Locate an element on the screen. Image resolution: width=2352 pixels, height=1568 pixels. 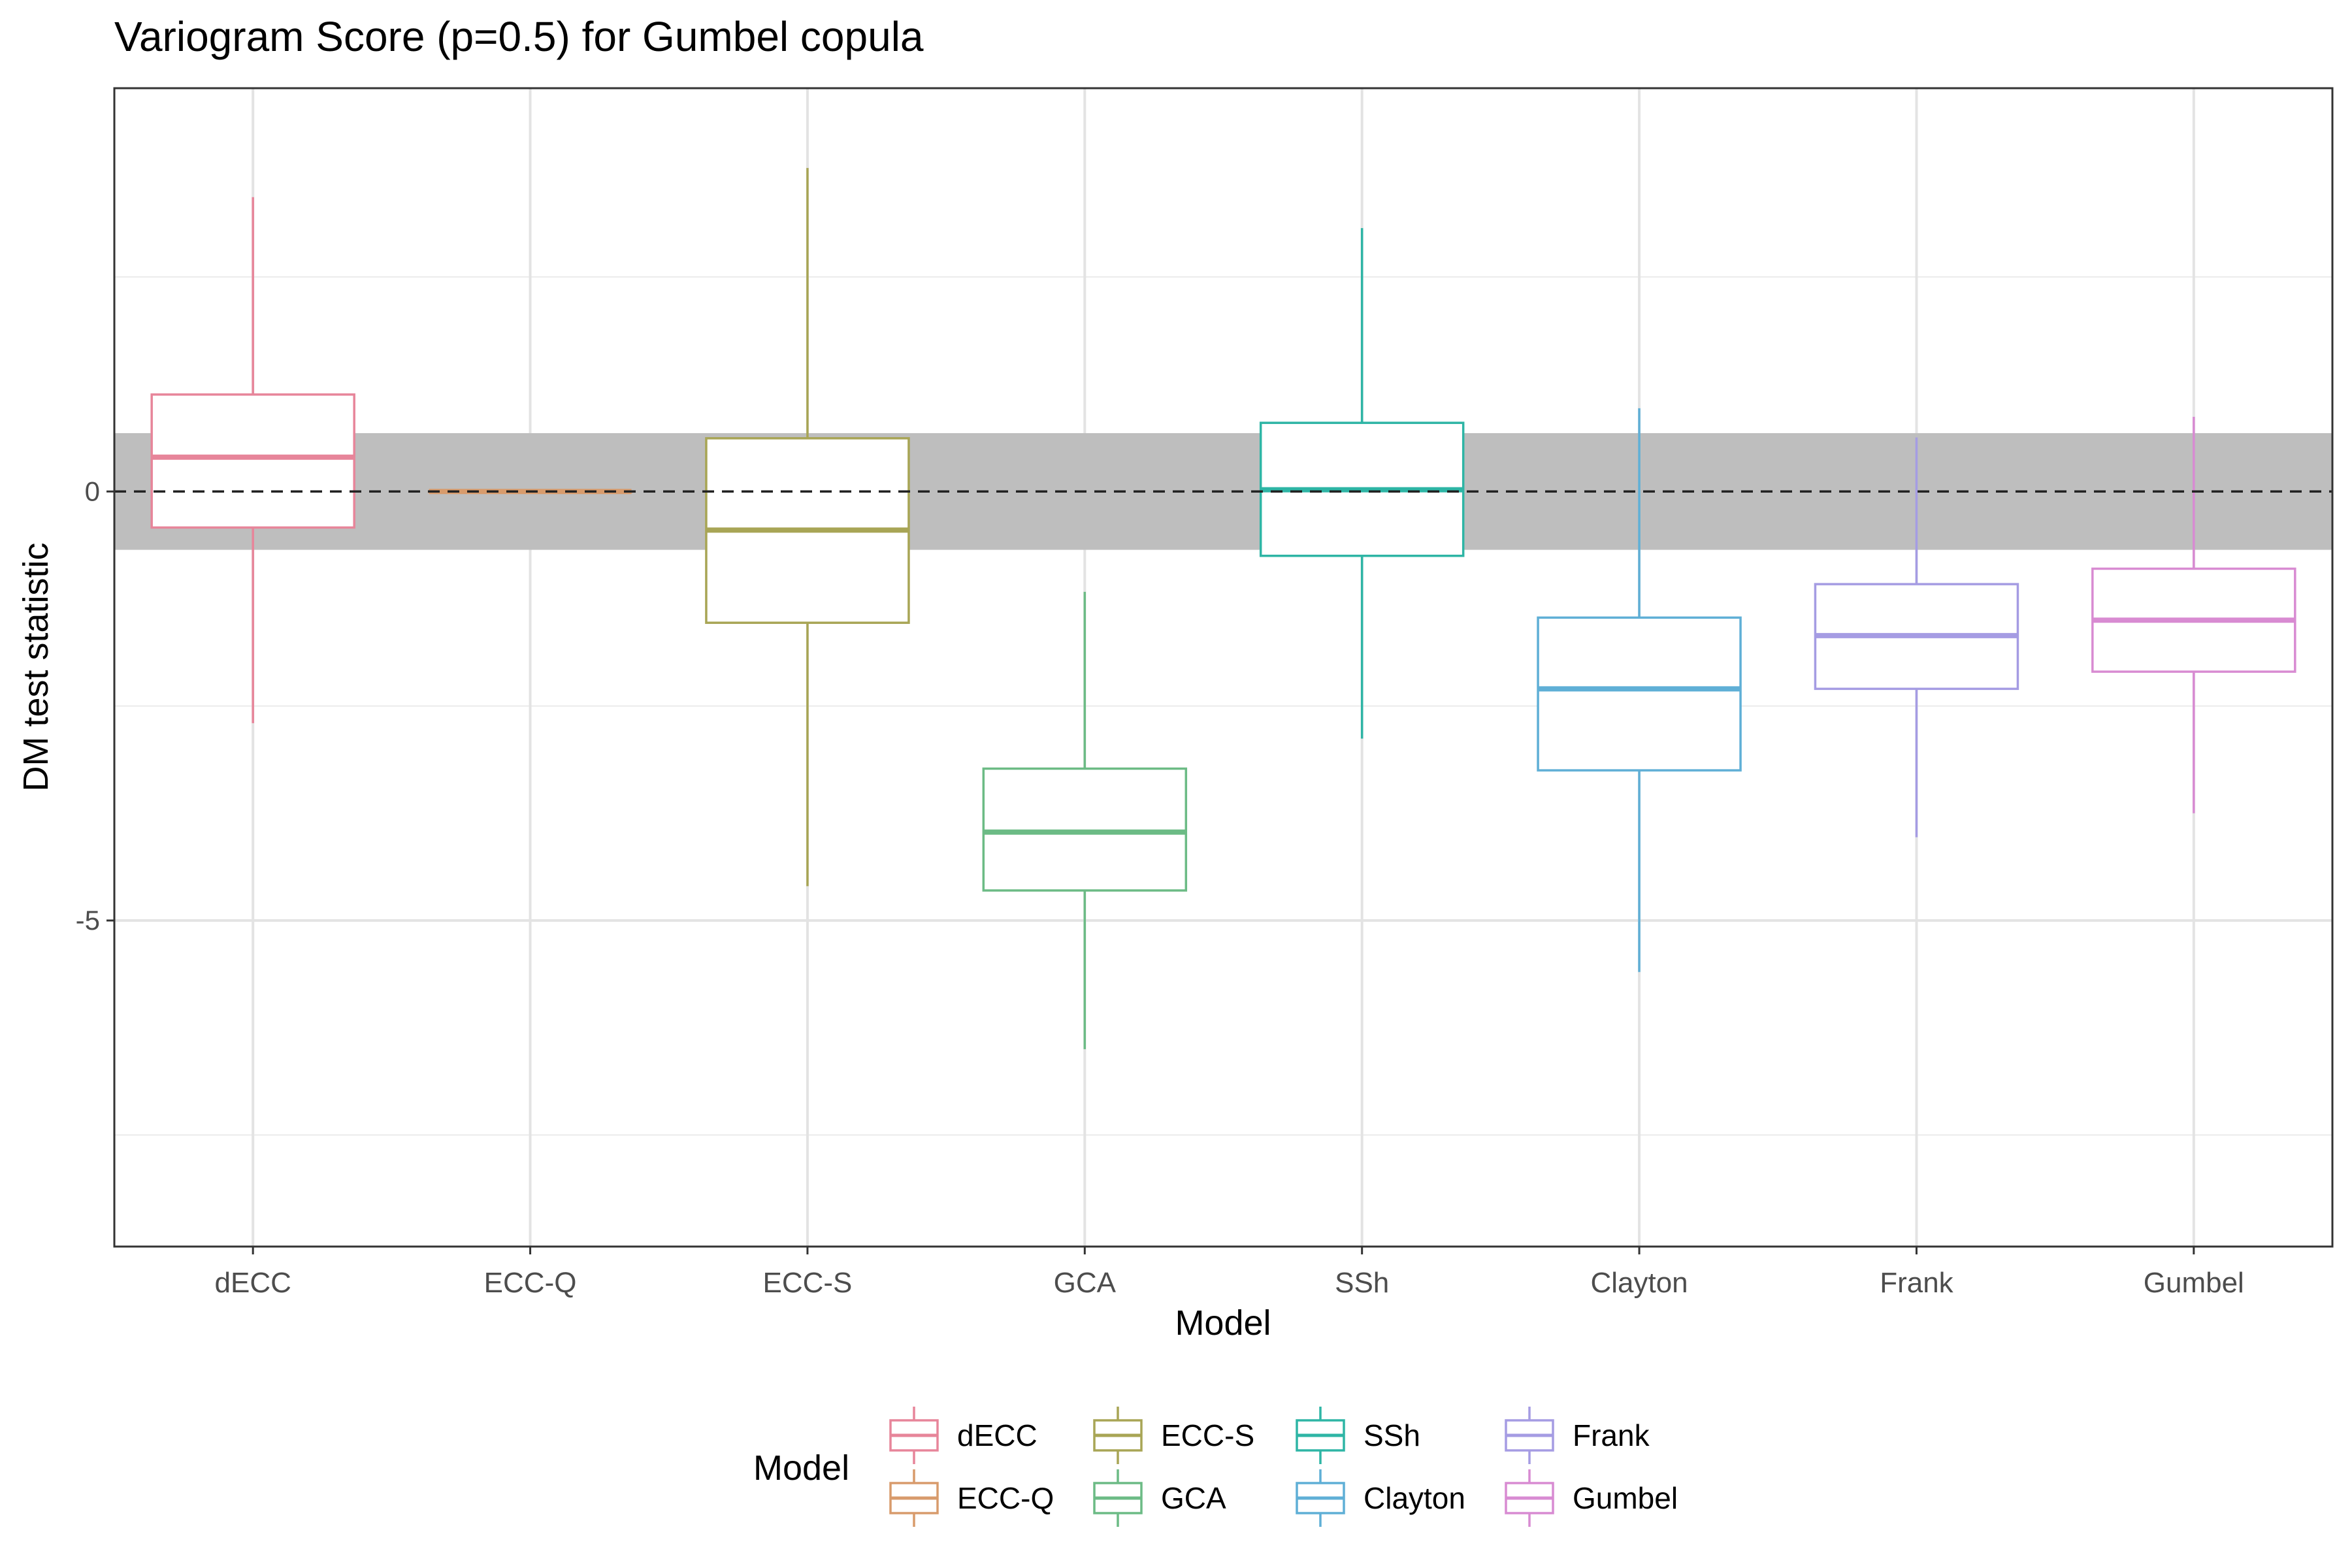
x-tick-label: dECC is located at coordinates (253, 1283).